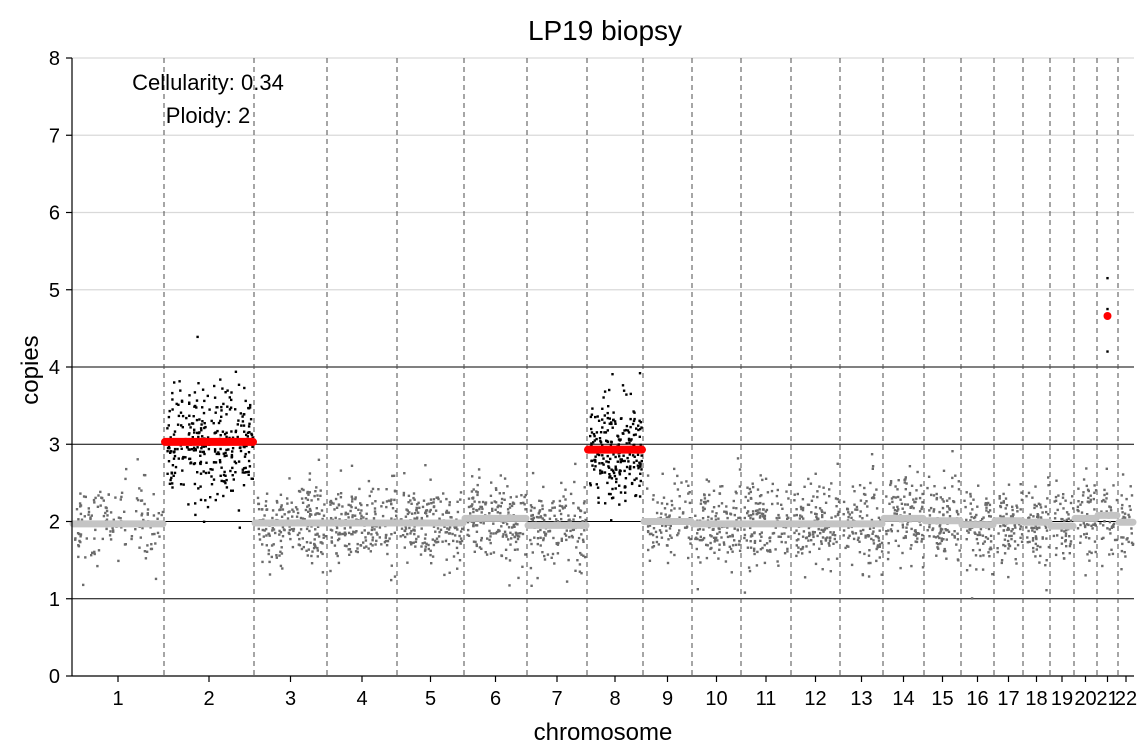  I want to click on data-point-chr21, so click(1113, 485).